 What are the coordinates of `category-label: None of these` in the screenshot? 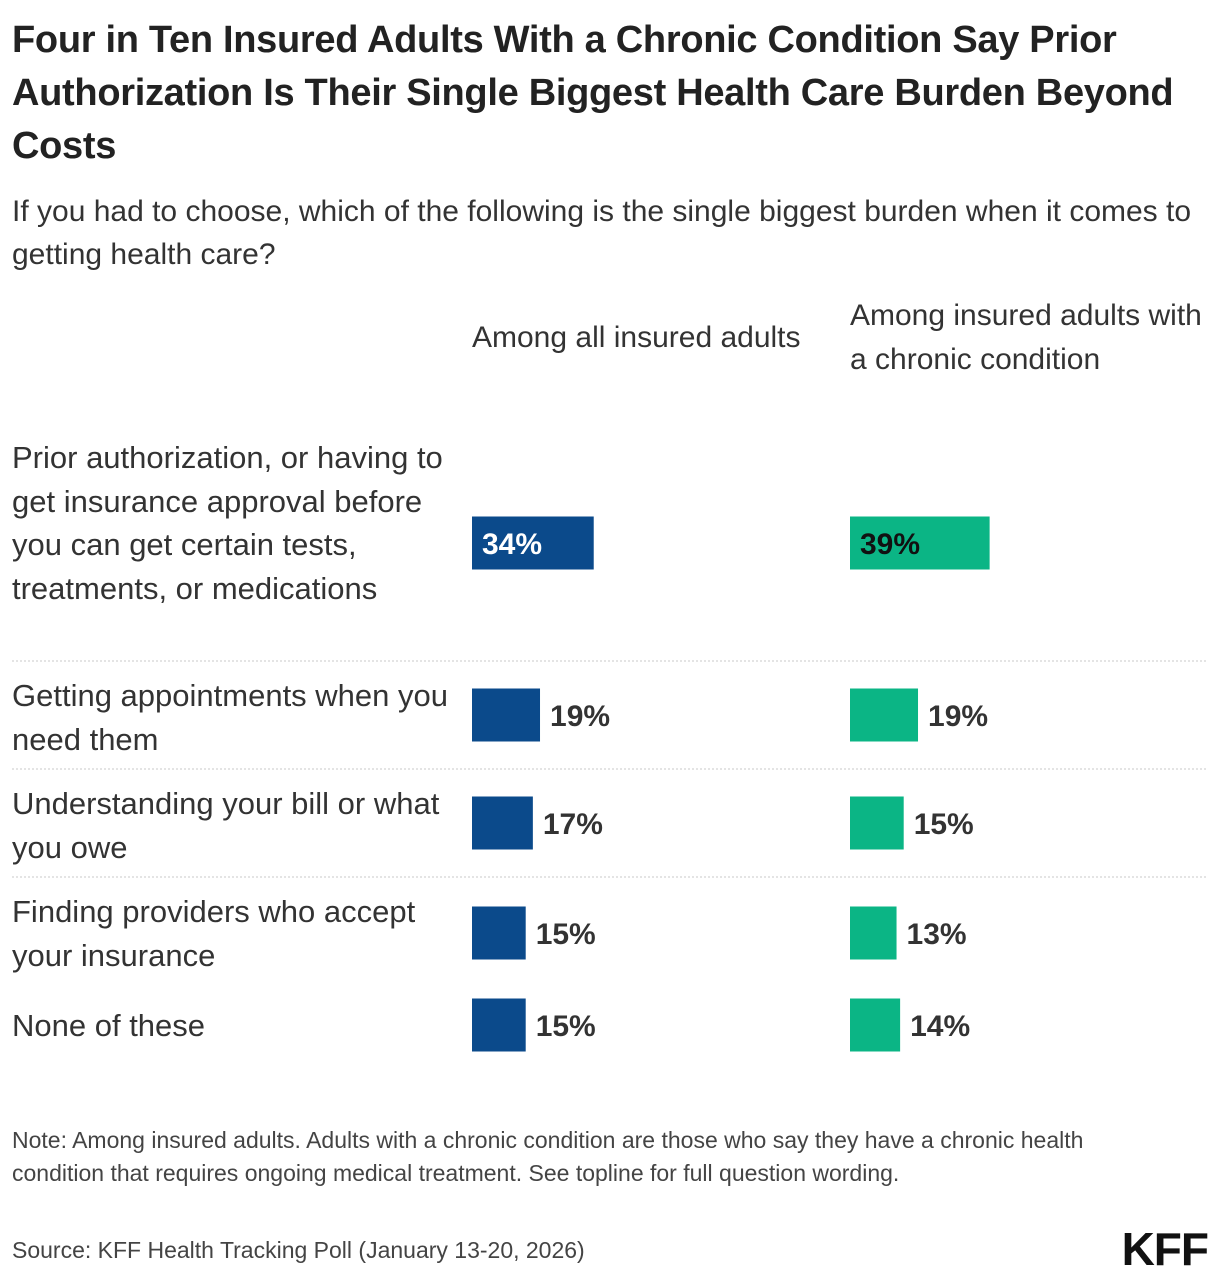 It's located at (109, 1025).